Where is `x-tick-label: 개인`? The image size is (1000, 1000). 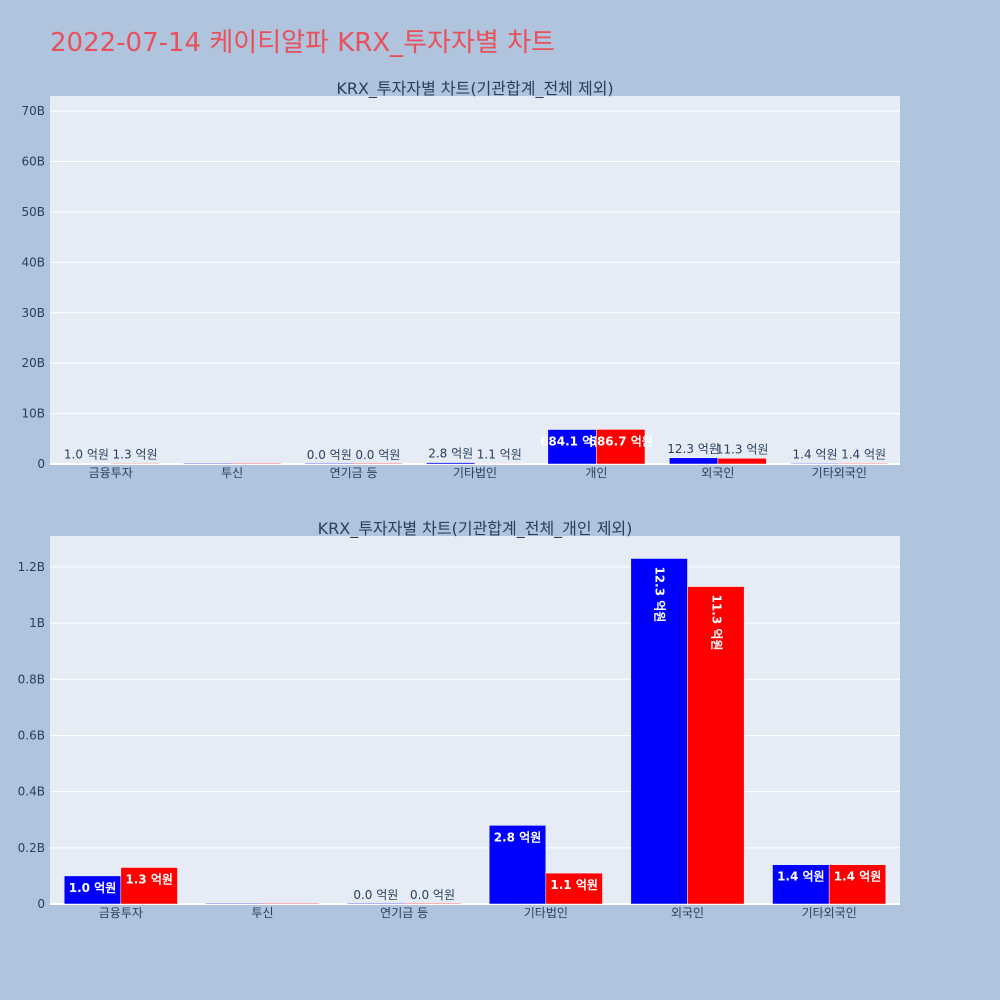
x-tick-label: 개인 is located at coordinates (596, 473).